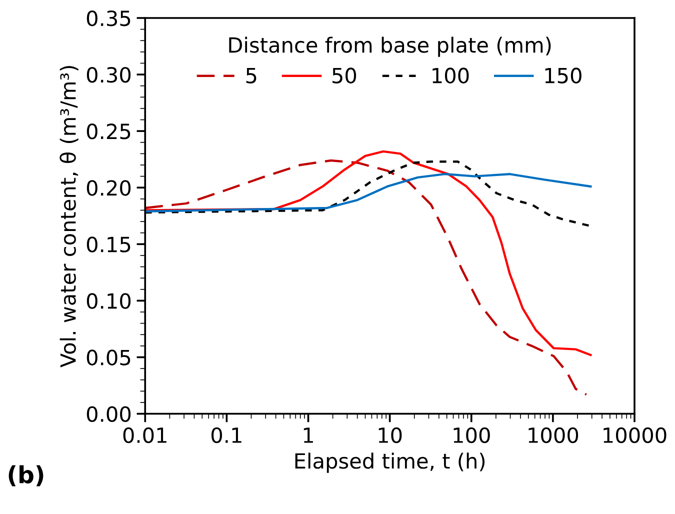 This screenshot has width=675, height=514. I want to click on x-axis-title: Elapsed time, t (h), so click(390, 462).